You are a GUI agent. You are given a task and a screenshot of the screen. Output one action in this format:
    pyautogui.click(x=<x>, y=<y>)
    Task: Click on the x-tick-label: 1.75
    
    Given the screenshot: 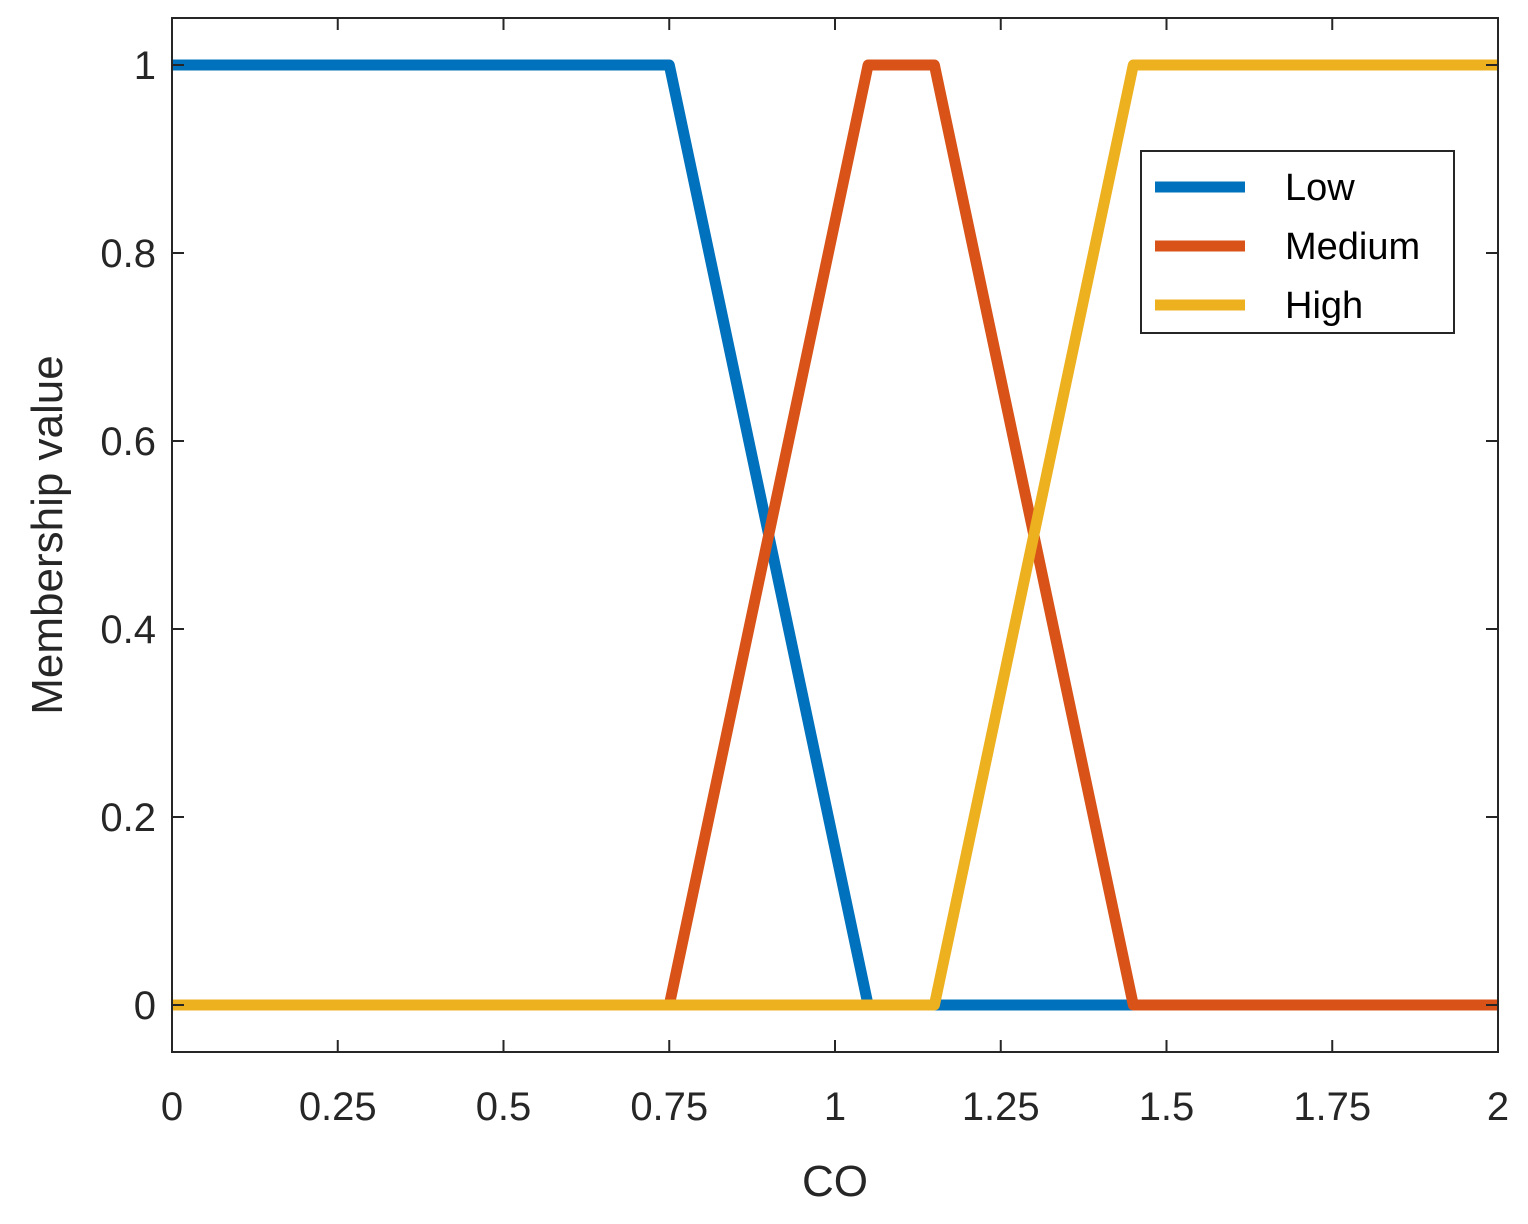 What is the action you would take?
    pyautogui.click(x=1332, y=1107)
    